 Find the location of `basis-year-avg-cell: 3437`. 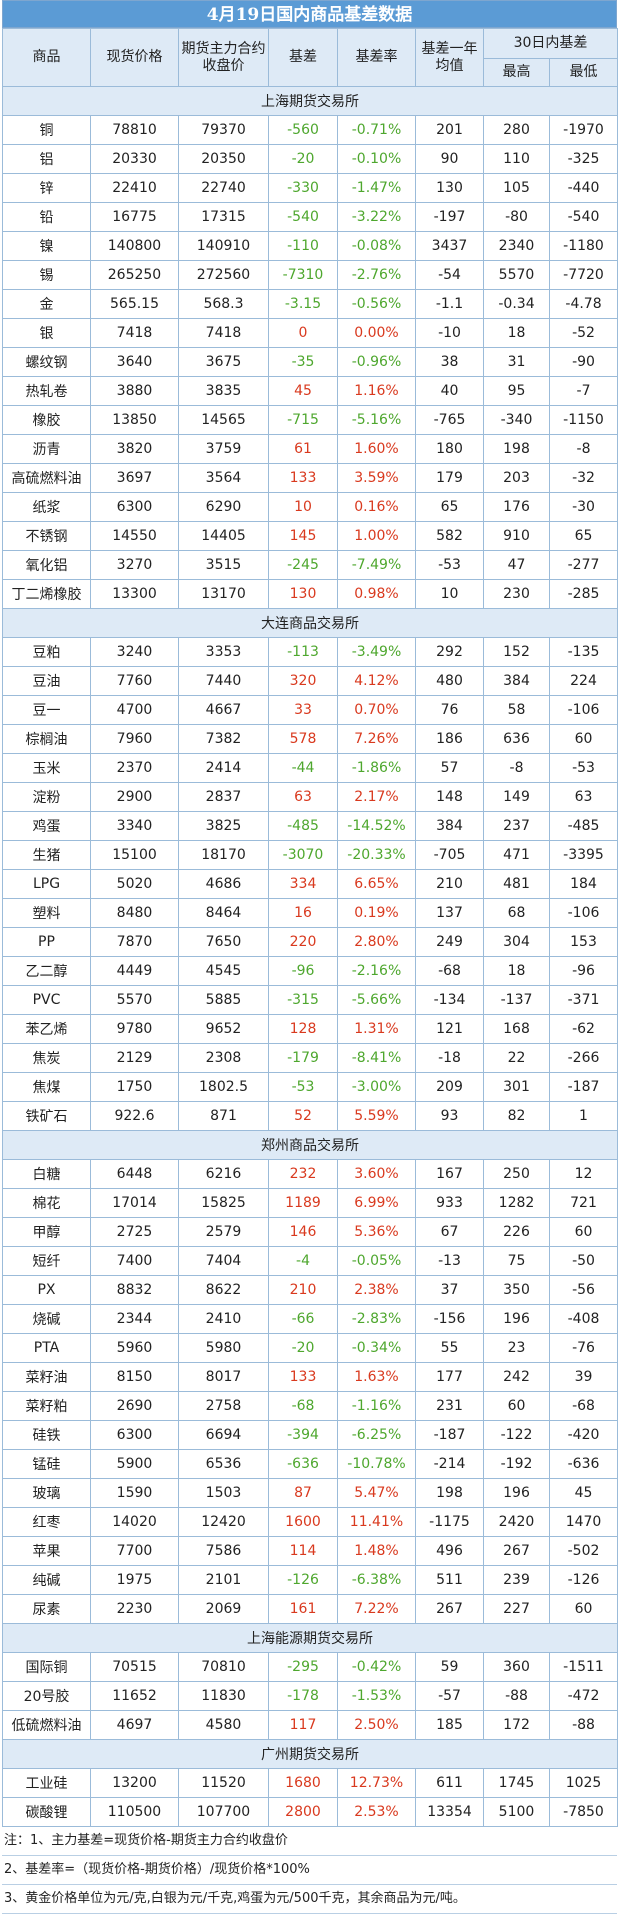

basis-year-avg-cell: 3437 is located at coordinates (449, 246).